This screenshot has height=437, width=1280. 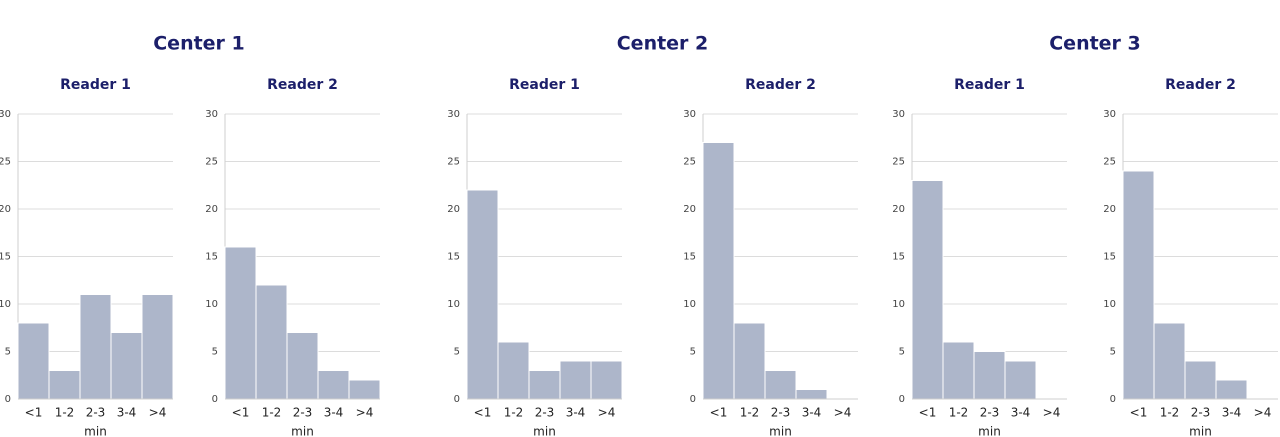 I want to click on group-title: Center 2, so click(x=663, y=44).